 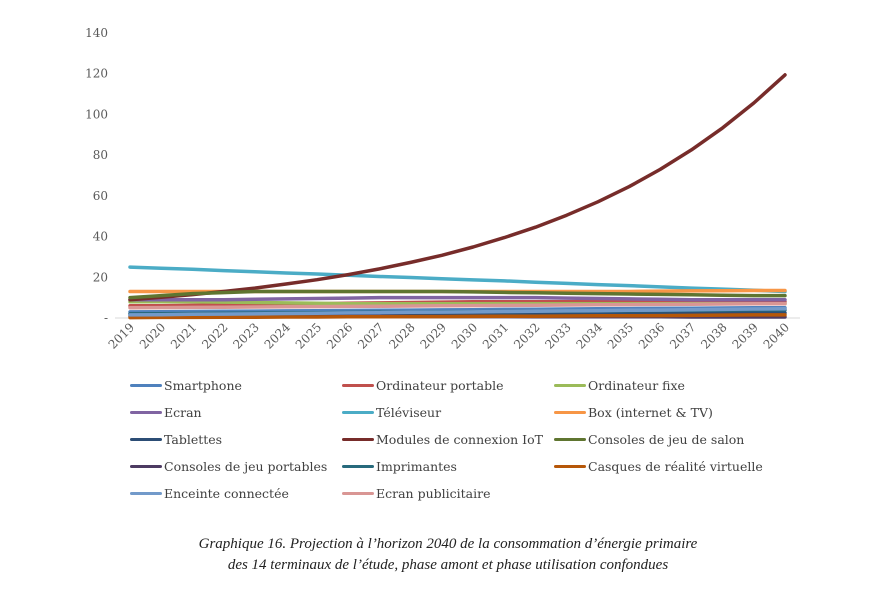 I want to click on x-tick-label: 2038, so click(x=713, y=335).